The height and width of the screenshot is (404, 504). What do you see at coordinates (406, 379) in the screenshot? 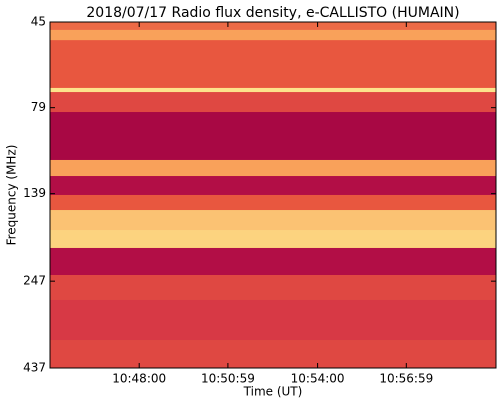
I see `x-tick-label: 10:56:59` at bounding box center [406, 379].